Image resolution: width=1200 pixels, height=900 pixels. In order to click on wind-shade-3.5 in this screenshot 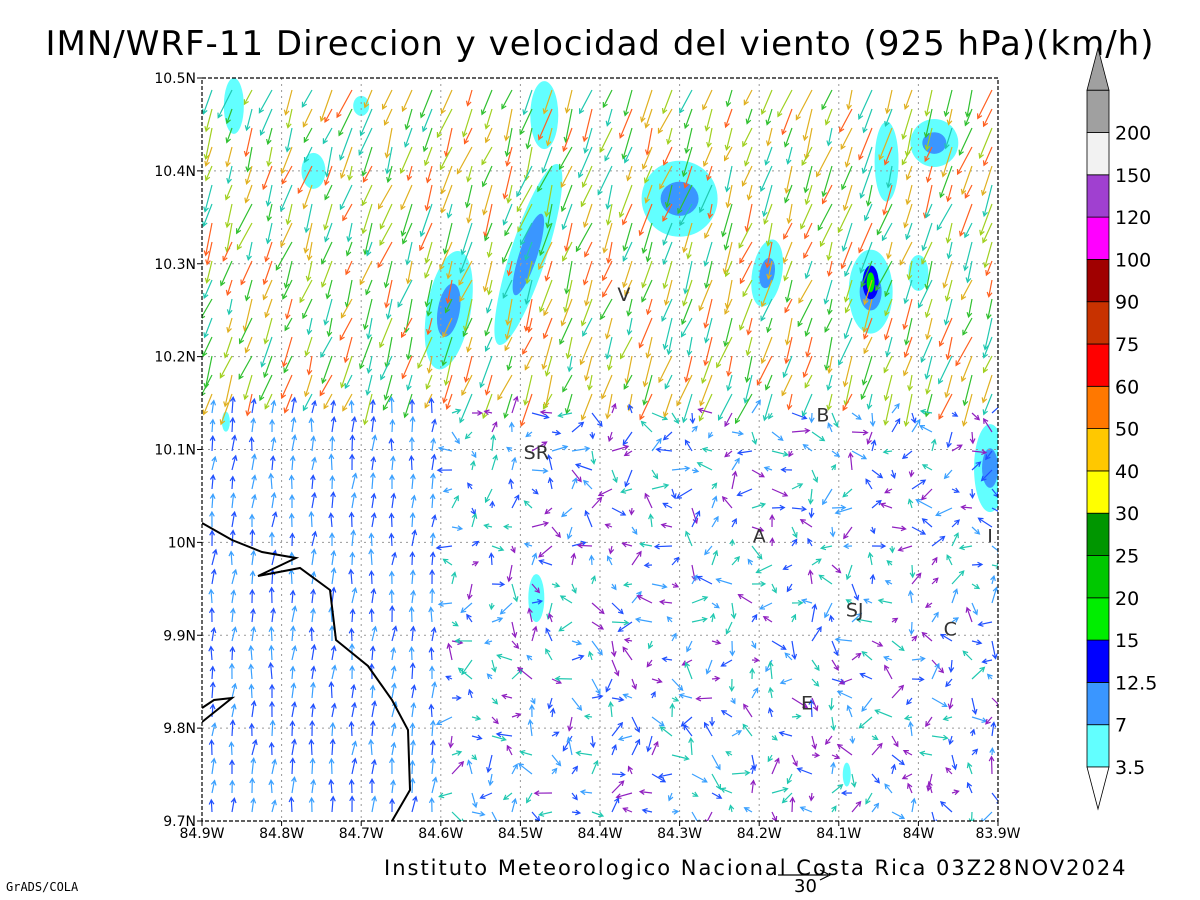, I will do `click(313, 170)`.